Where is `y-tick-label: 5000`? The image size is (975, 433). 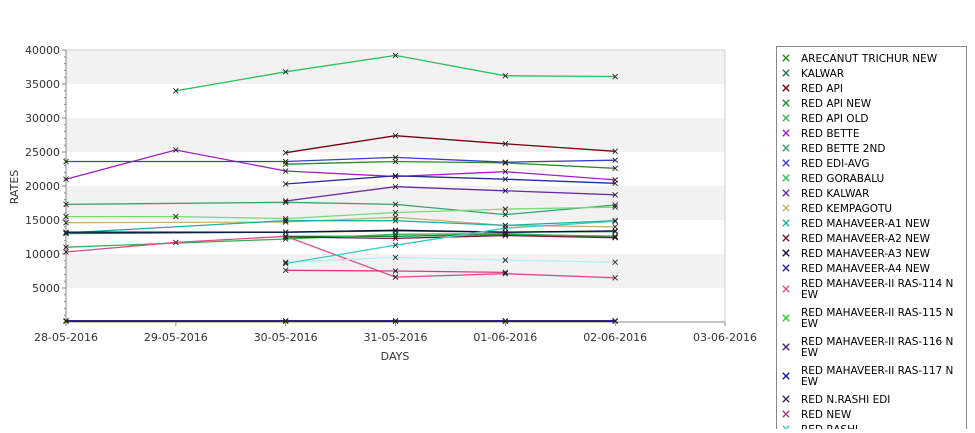 y-tick-label: 5000 is located at coordinates (46, 288).